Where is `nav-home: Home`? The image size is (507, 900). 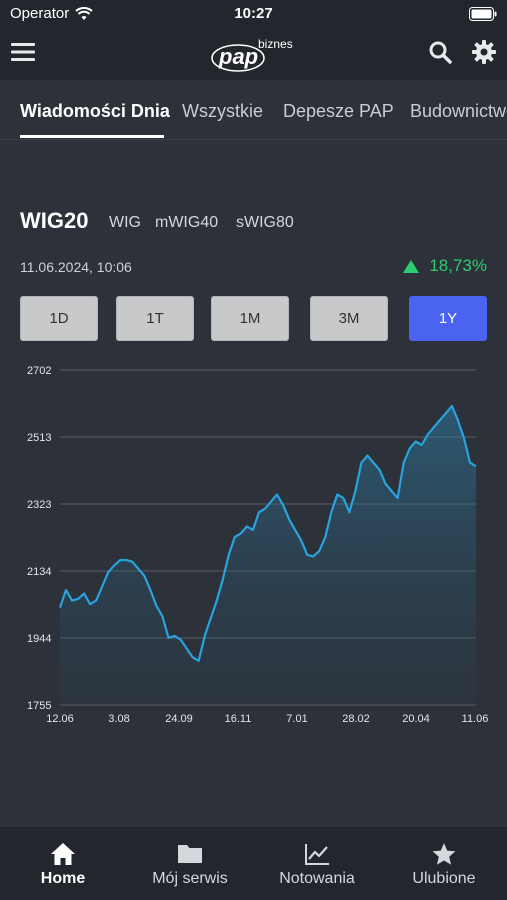 nav-home: Home is located at coordinates (63, 863).